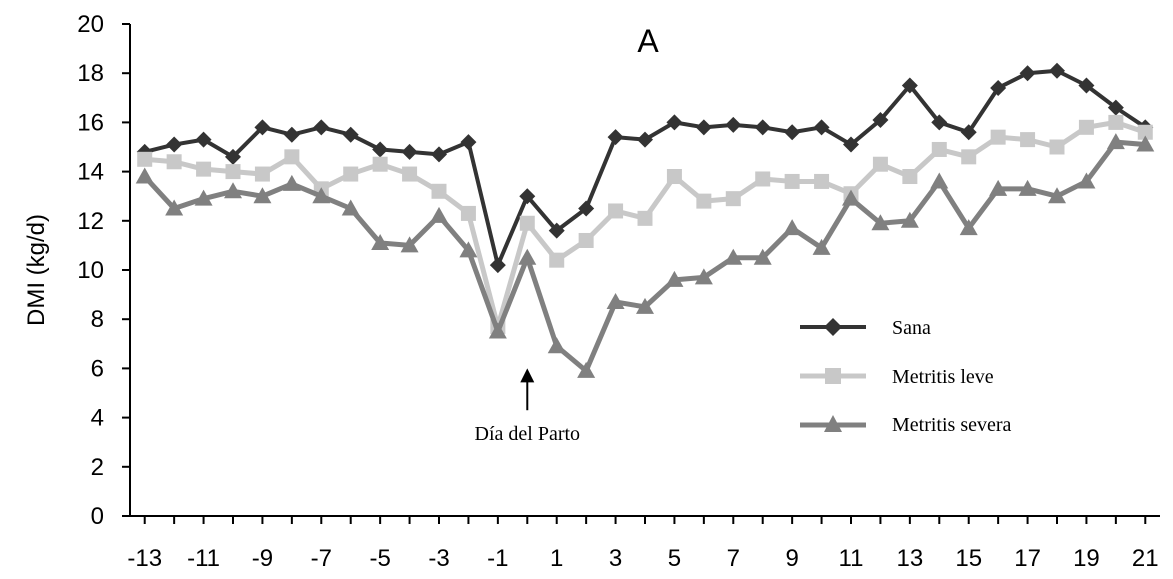  I want to click on legend-label-metritis-severa: Metritis severa, so click(952, 425).